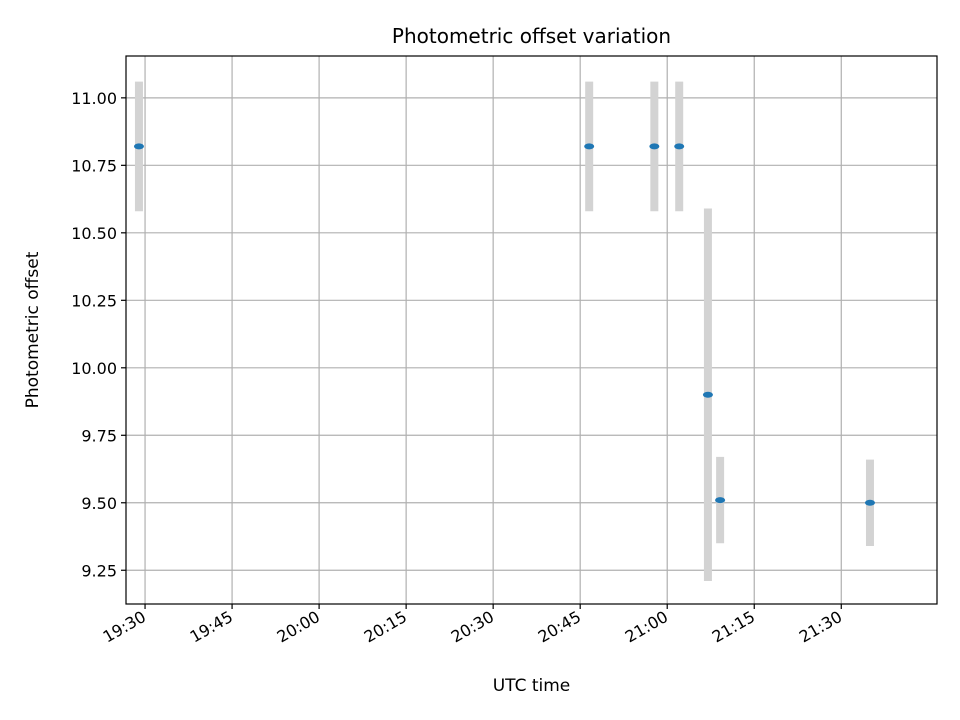  What do you see at coordinates (99, 570) in the screenshot?
I see `y-tick-label: 9.25` at bounding box center [99, 570].